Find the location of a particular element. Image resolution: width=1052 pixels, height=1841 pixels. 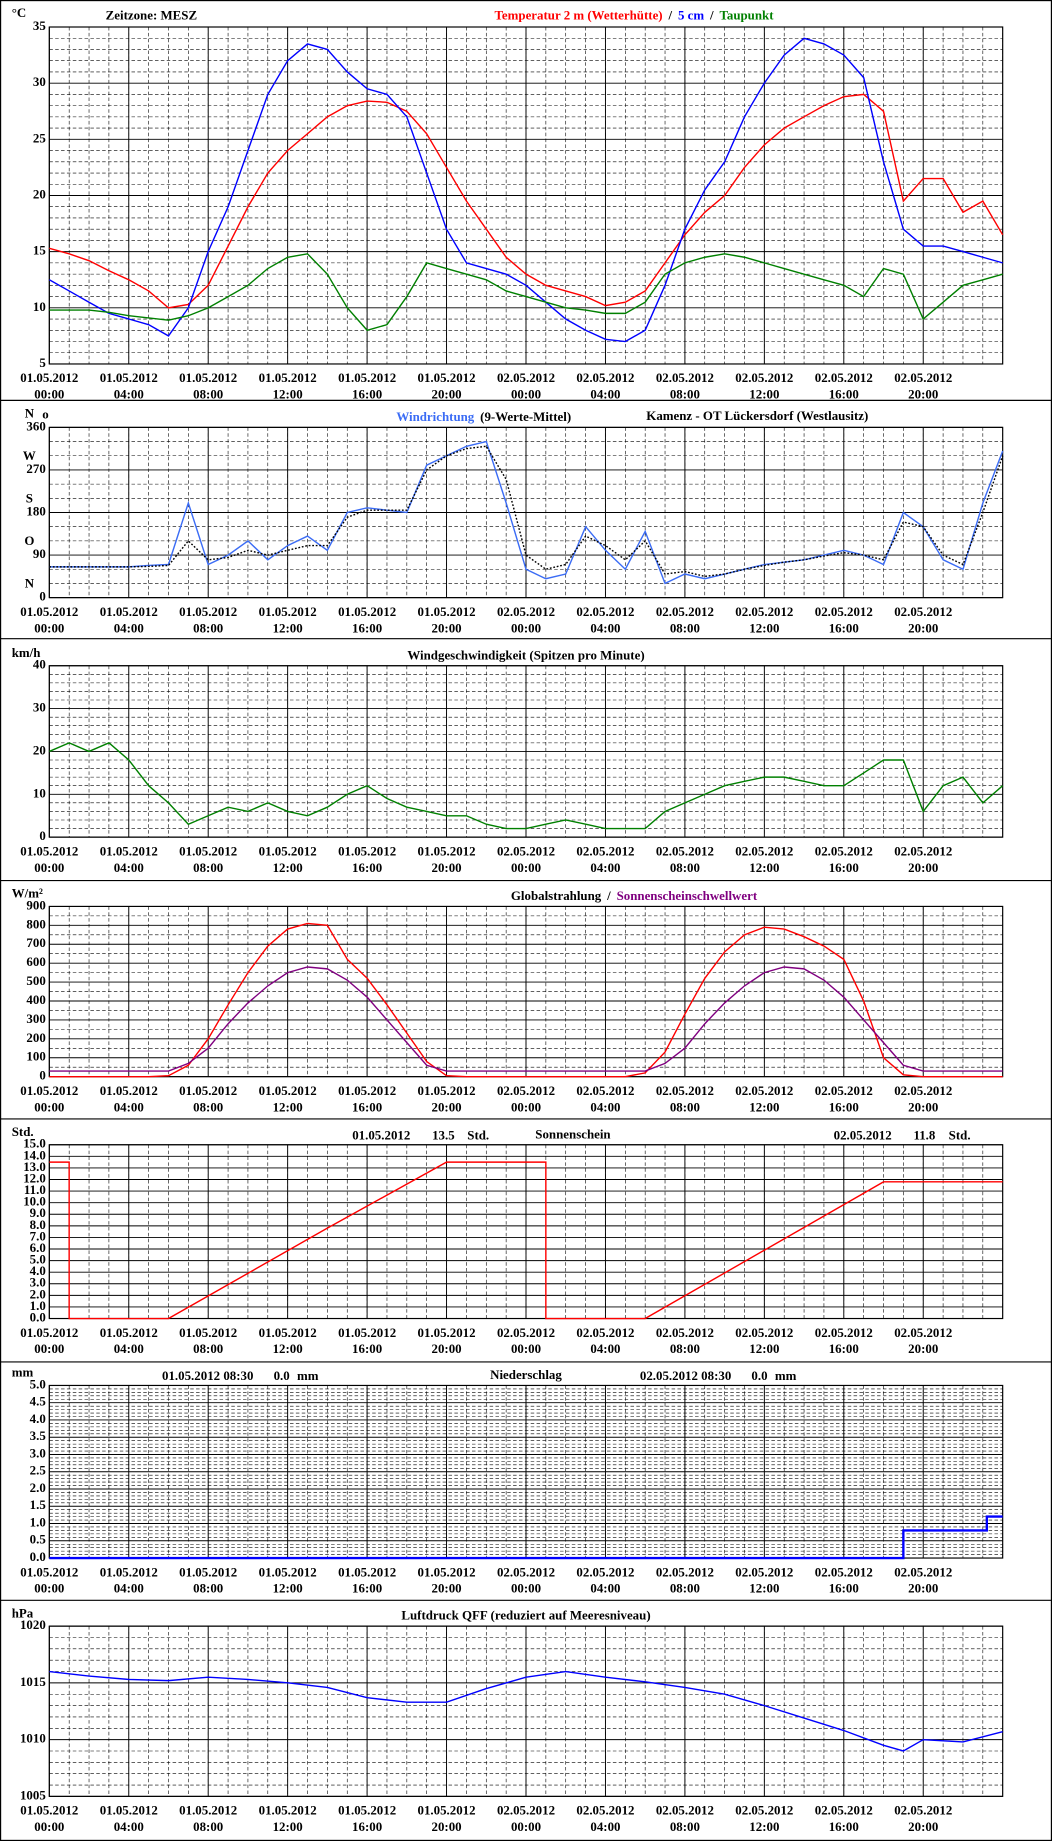

y-tick-label: 3.0 is located at coordinates (38, 1282).